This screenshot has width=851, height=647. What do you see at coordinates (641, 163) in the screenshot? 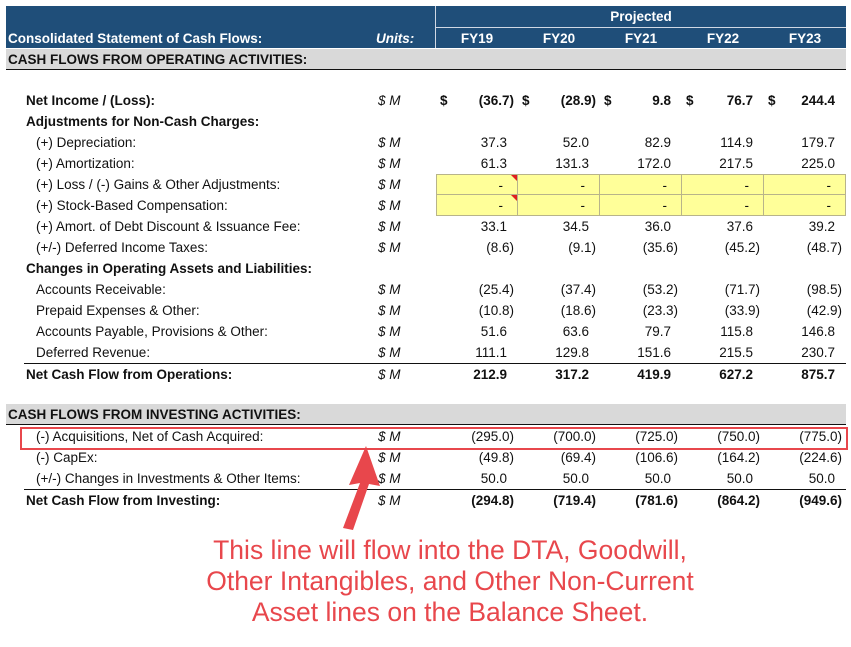
I see `cell-fy21: 172.0` at bounding box center [641, 163].